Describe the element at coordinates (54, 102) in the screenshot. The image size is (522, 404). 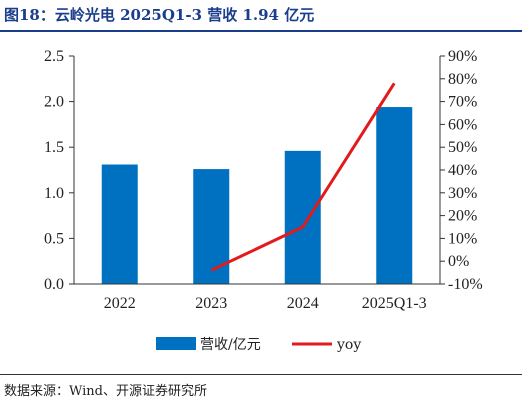
I see `left-tick-label: 2.0` at that location.